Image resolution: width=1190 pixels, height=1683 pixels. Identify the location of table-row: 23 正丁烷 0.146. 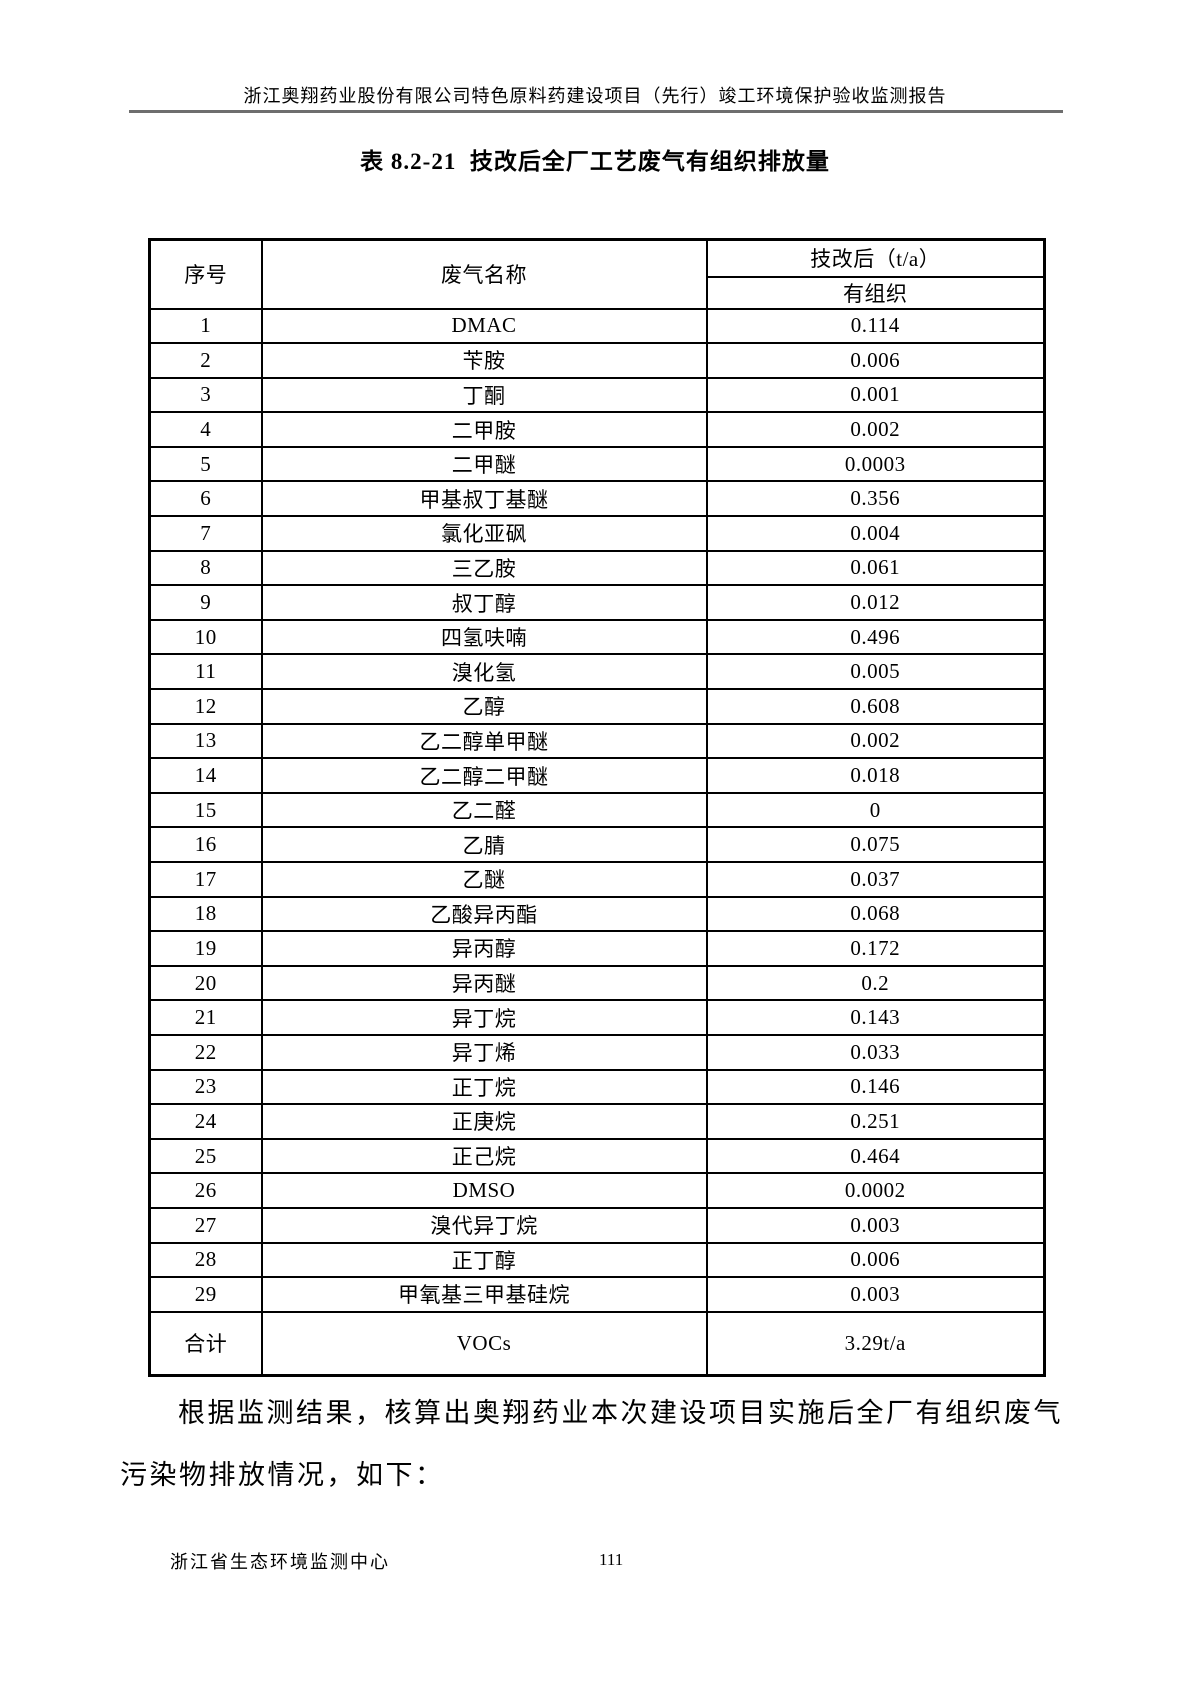
(597, 1087).